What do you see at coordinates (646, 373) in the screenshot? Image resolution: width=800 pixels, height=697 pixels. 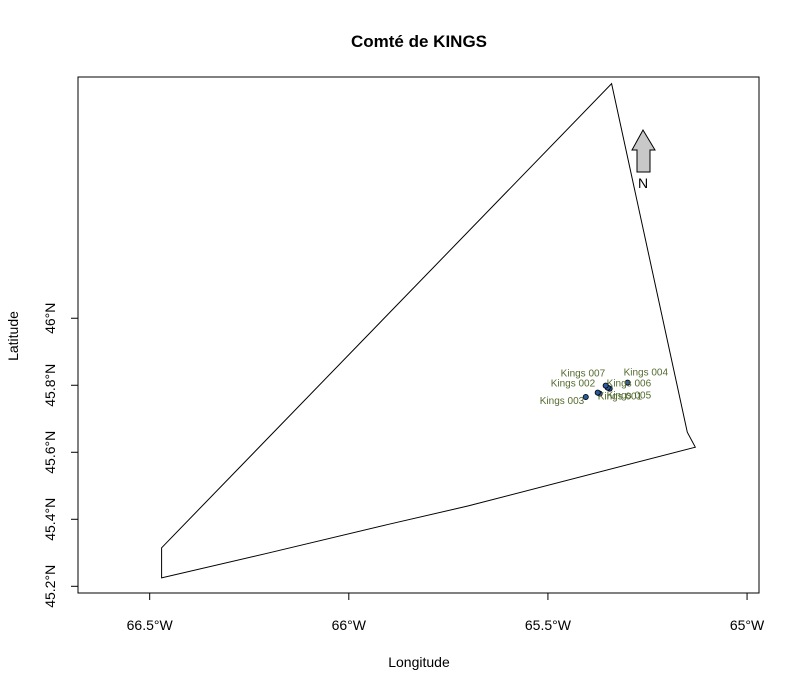 I see `site-label: Kings 004` at bounding box center [646, 373].